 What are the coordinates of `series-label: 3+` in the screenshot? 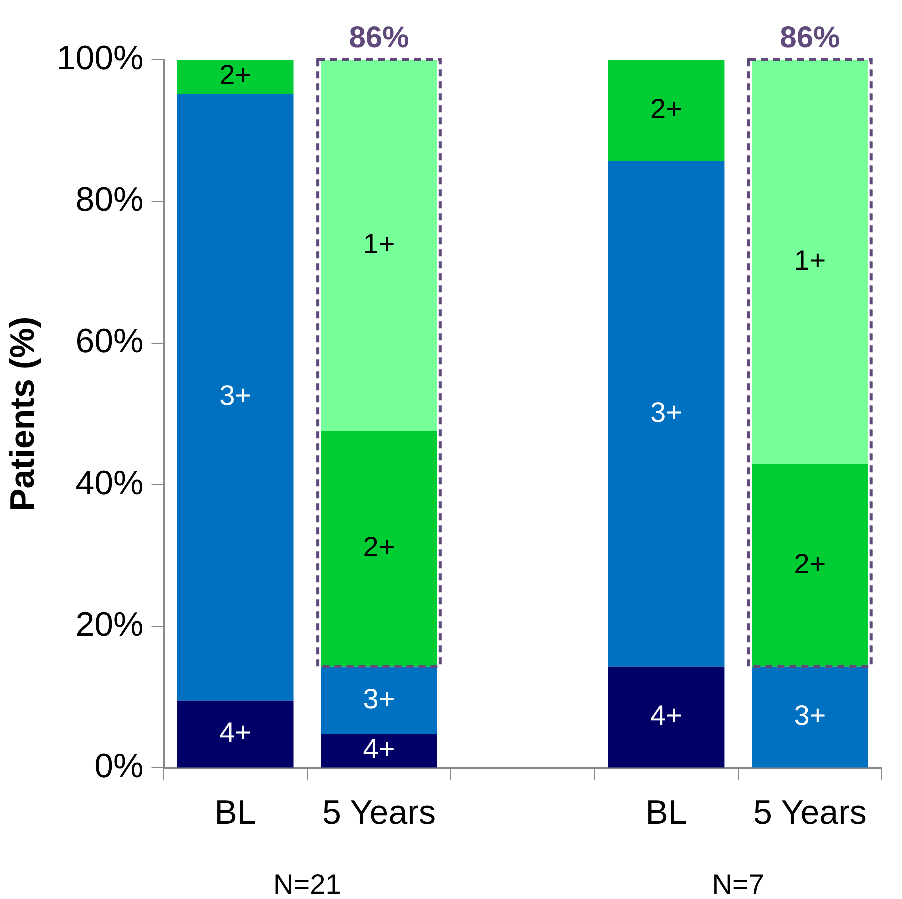 It's located at (379, 698).